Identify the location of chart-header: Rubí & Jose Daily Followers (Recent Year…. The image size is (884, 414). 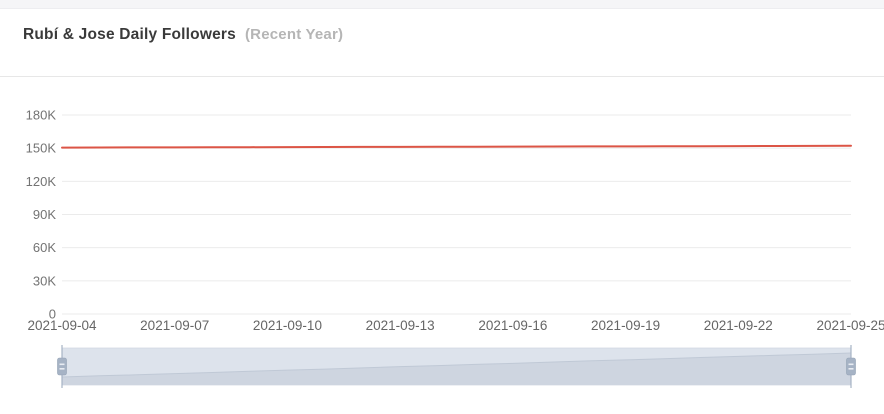
(183, 35).